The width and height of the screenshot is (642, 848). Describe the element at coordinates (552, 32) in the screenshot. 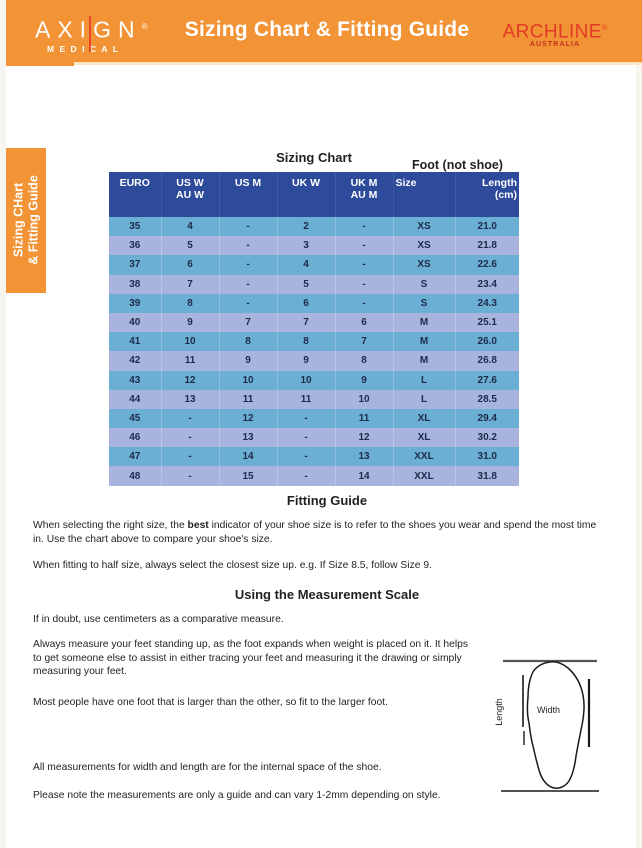

I see `archline-wordmark-text: ARCHLINE` at that location.